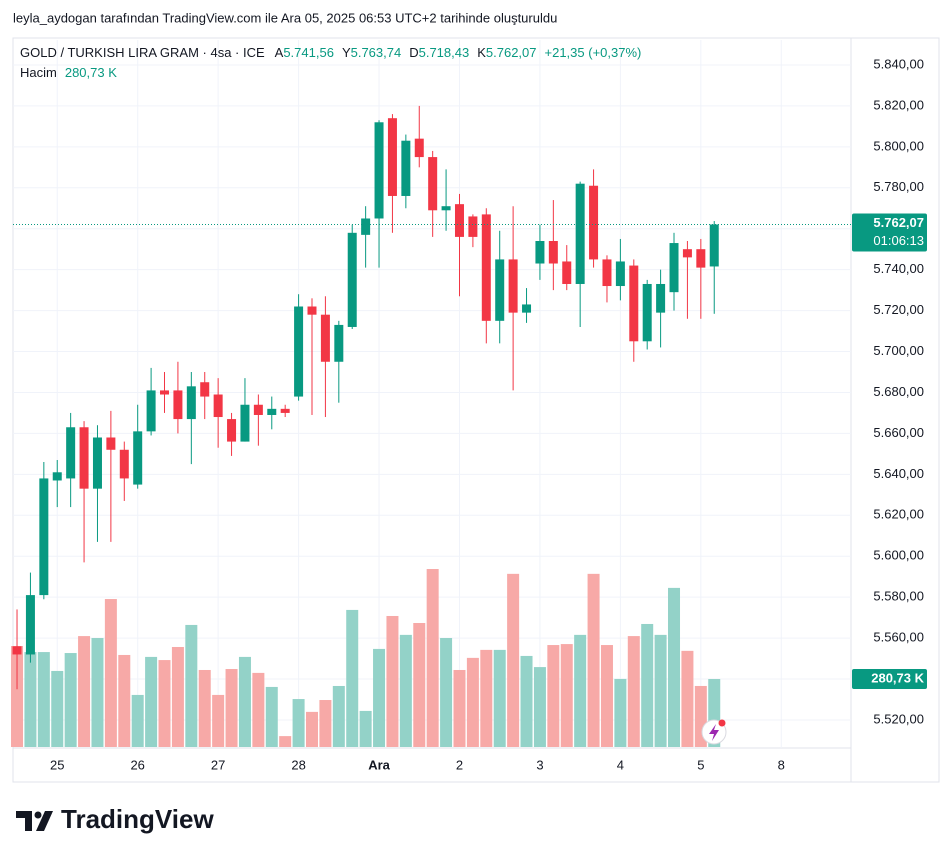 Image resolution: width=949 pixels, height=858 pixels. What do you see at coordinates (459, 764) in the screenshot?
I see `x-tick-label: 2` at bounding box center [459, 764].